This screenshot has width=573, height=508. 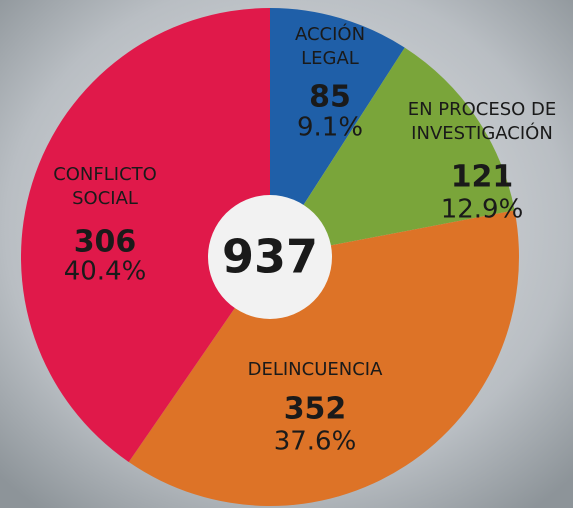 I want to click on count-label: 85, so click(x=330, y=97).